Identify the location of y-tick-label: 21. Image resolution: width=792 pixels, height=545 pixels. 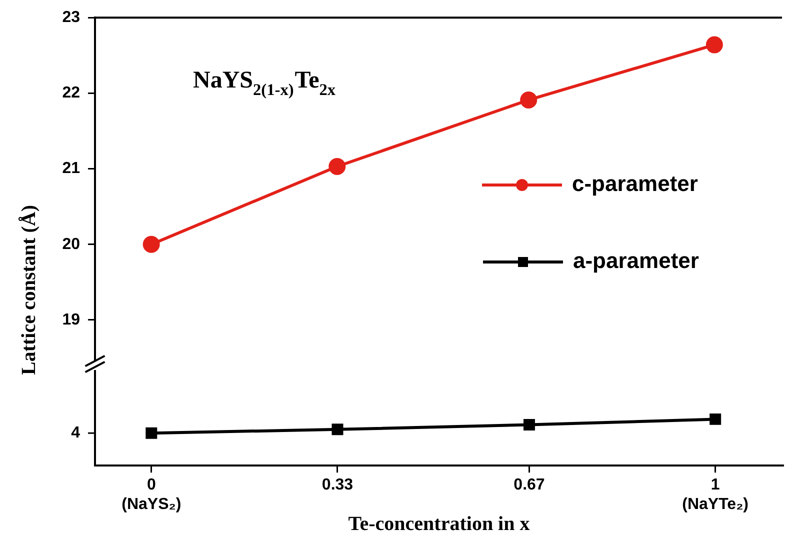
(71, 169).